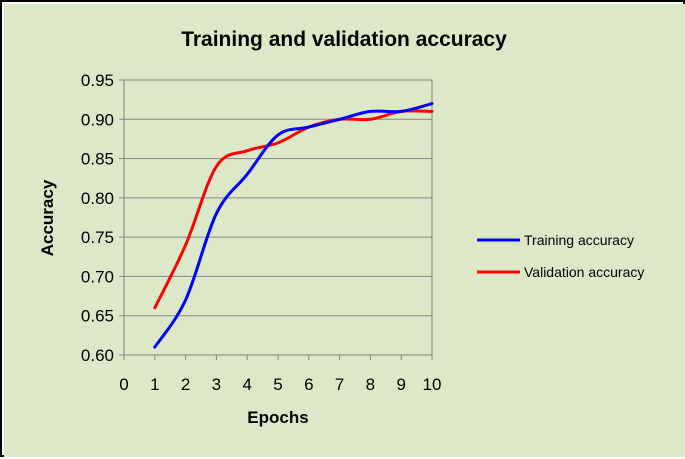 The height and width of the screenshot is (459, 685). Describe the element at coordinates (344, 39) in the screenshot. I see `chart-title: Training and validation accuracy` at that location.